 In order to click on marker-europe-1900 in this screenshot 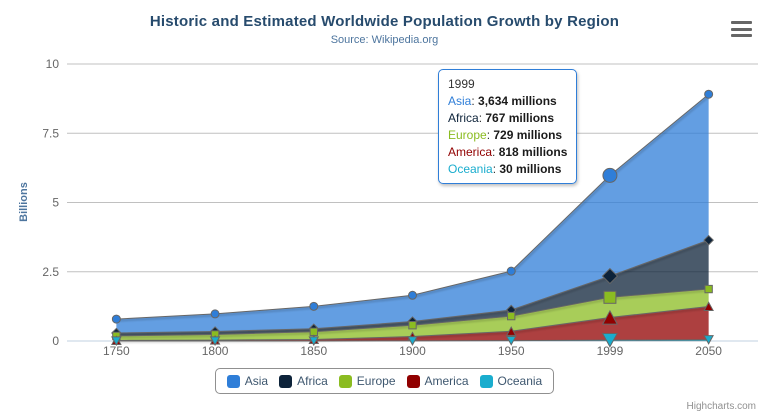, I will do `click(412, 325)`.